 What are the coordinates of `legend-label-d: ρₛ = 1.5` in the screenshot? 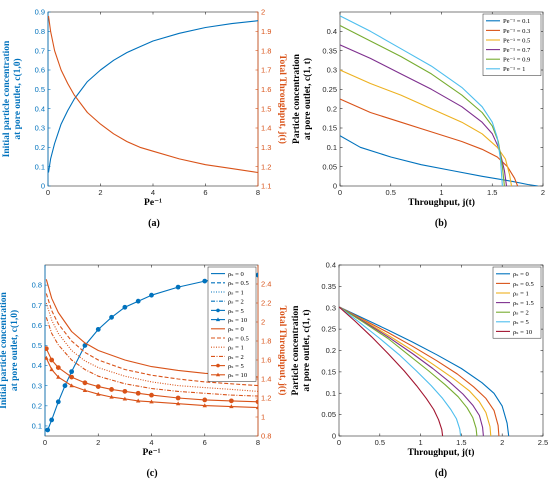 It's located at (523, 303).